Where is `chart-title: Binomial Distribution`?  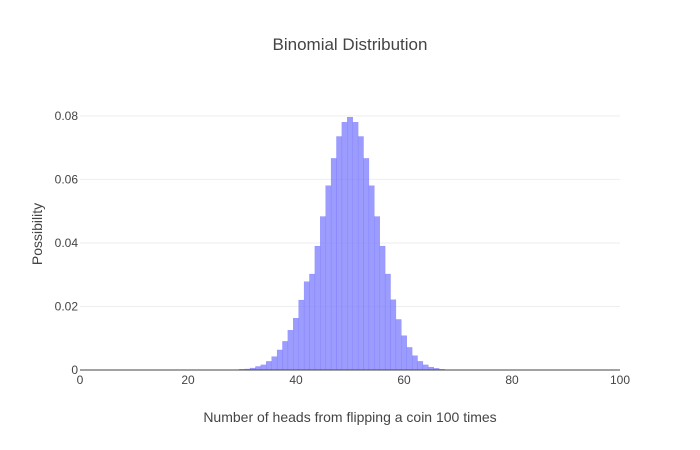 chart-title: Binomial Distribution is located at coordinates (350, 44).